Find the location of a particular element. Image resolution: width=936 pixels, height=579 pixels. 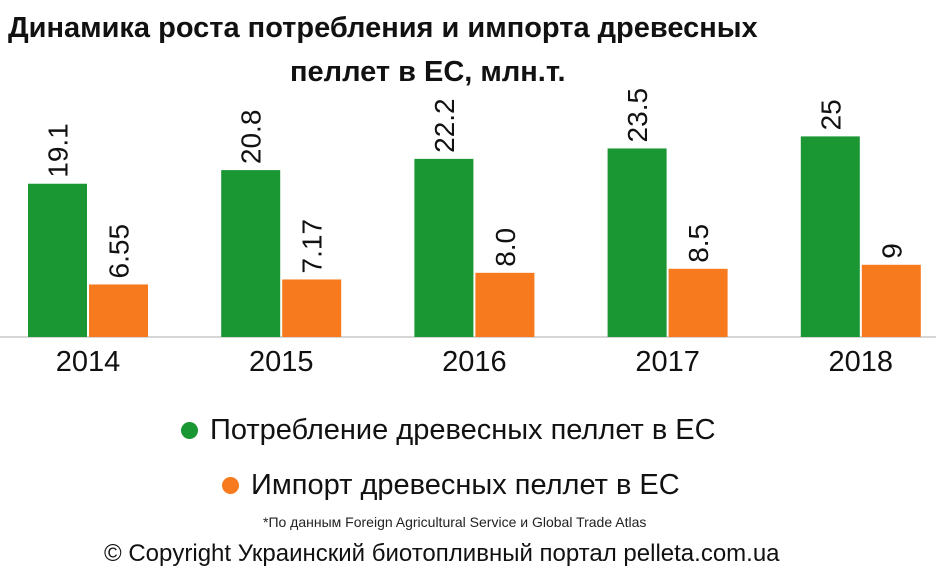

bar-import-2018 is located at coordinates (891, 300).